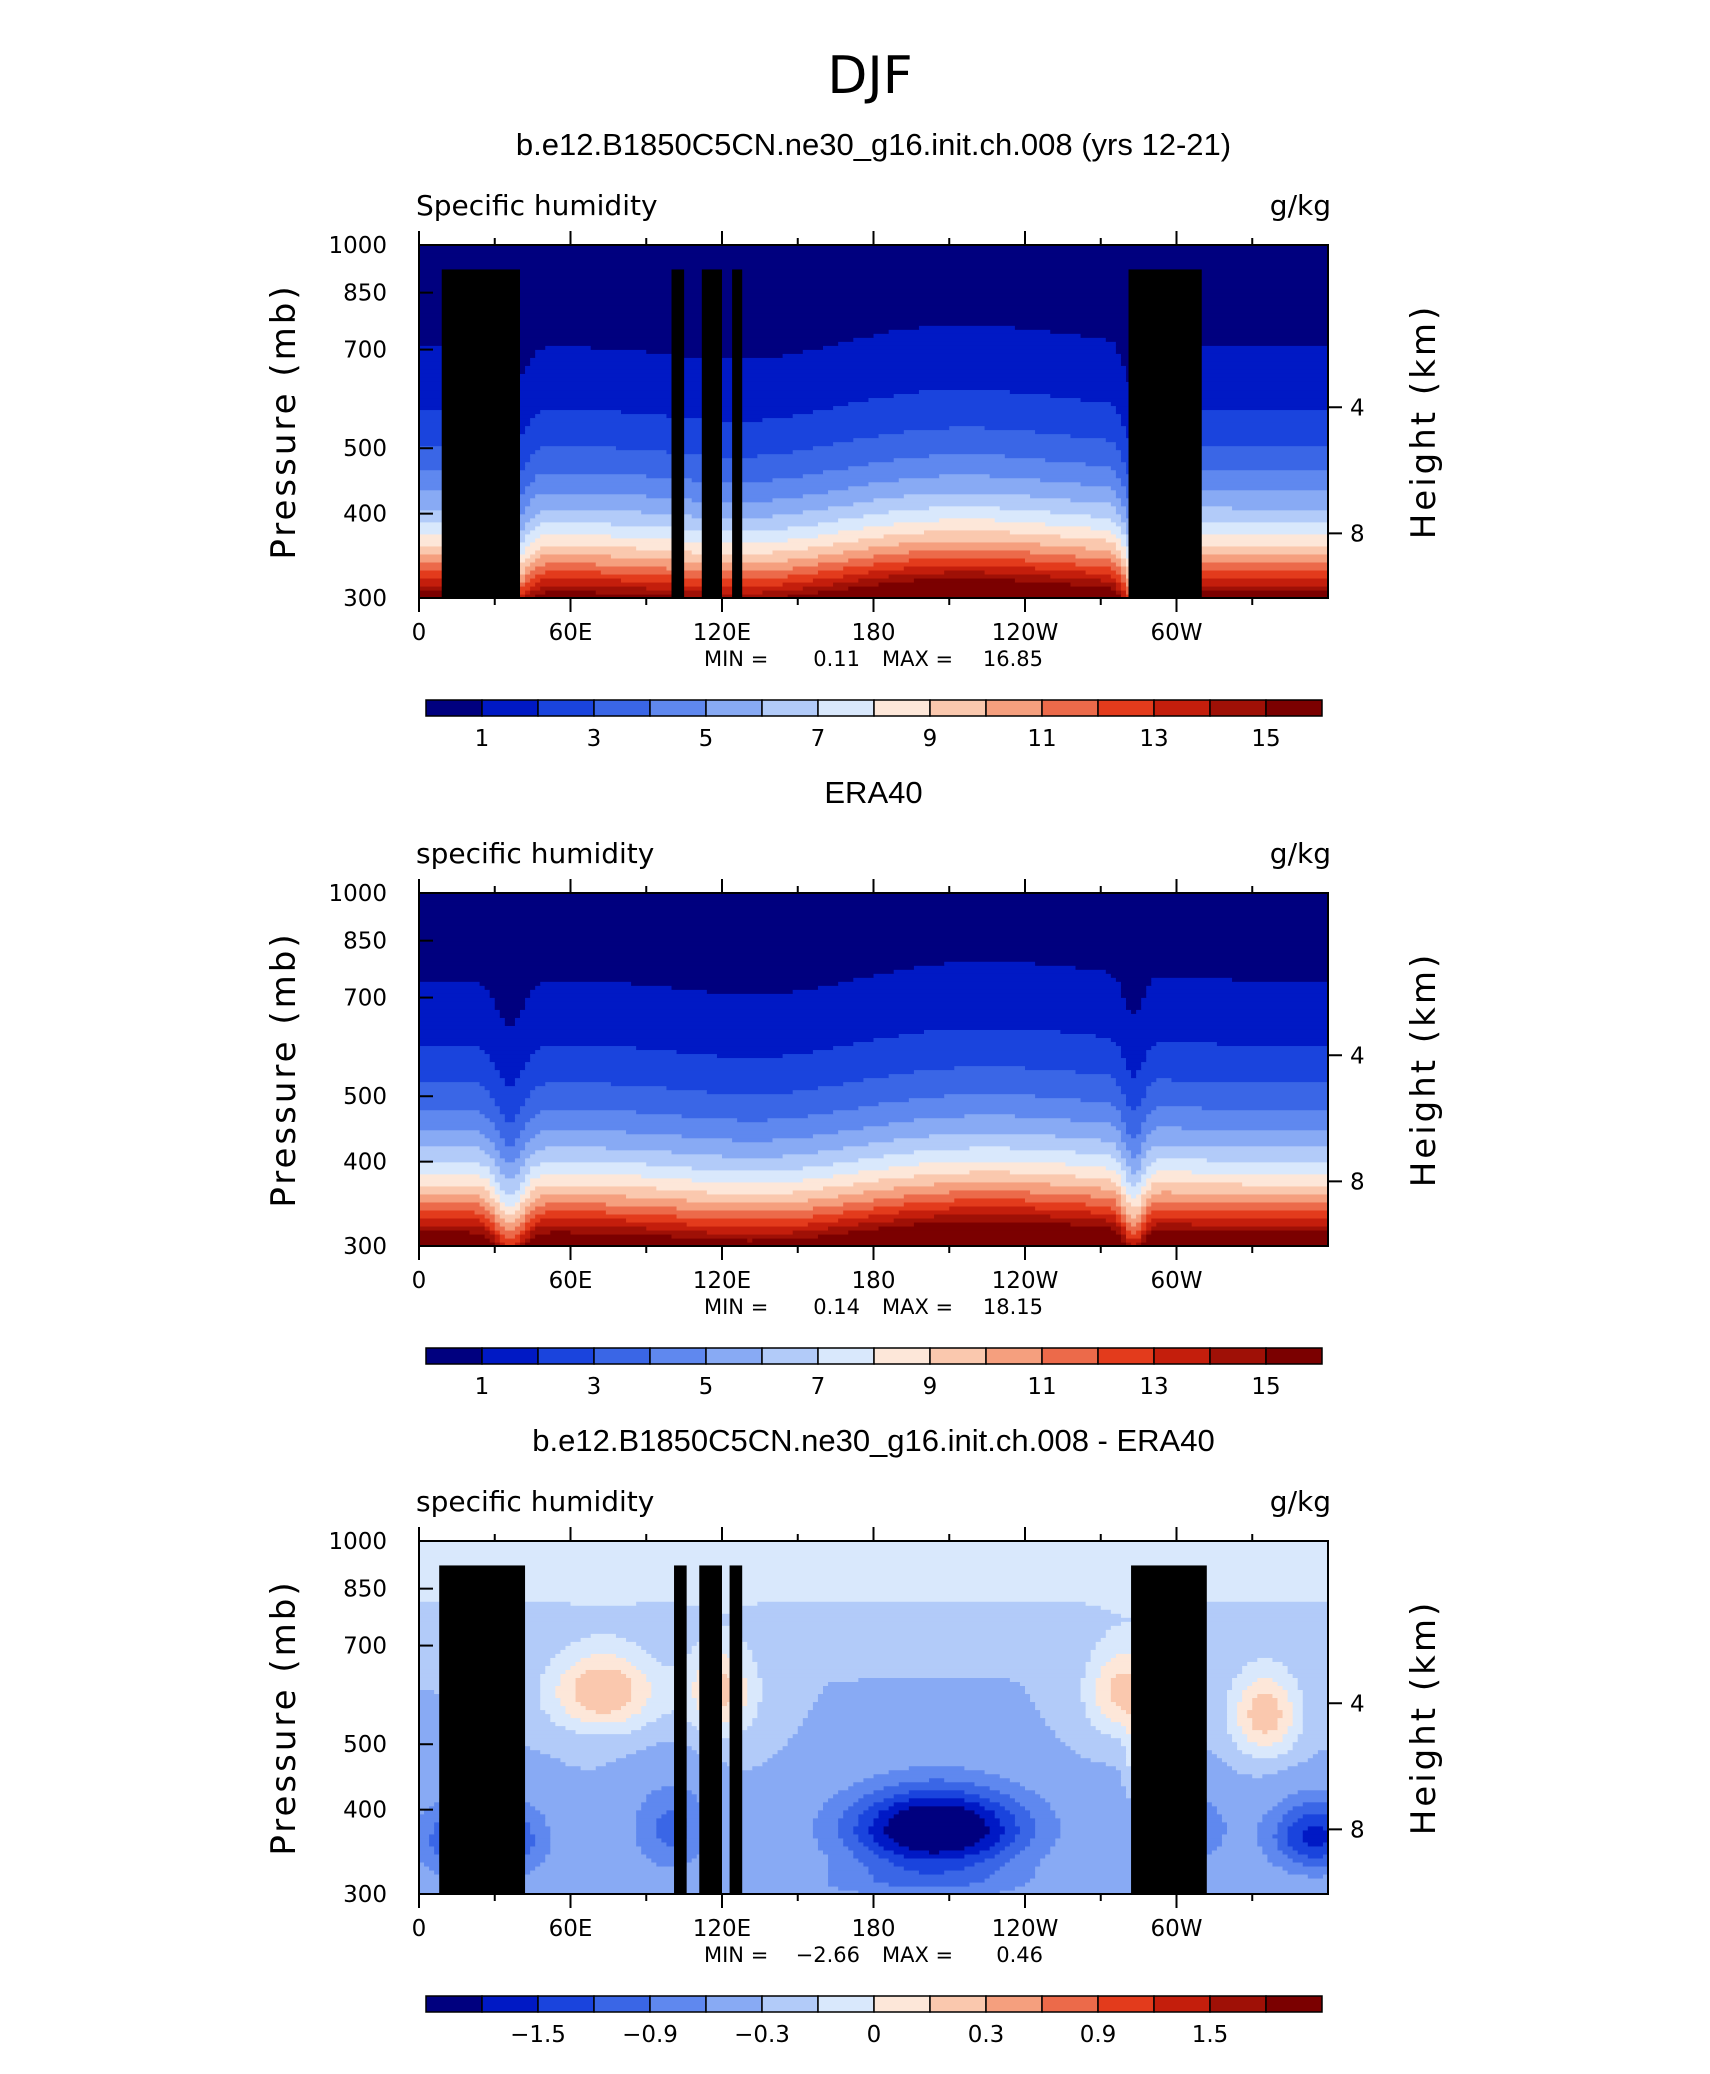 The width and height of the screenshot is (1710, 2074). What do you see at coordinates (869, 76) in the screenshot?
I see `figure-title: DJF` at bounding box center [869, 76].